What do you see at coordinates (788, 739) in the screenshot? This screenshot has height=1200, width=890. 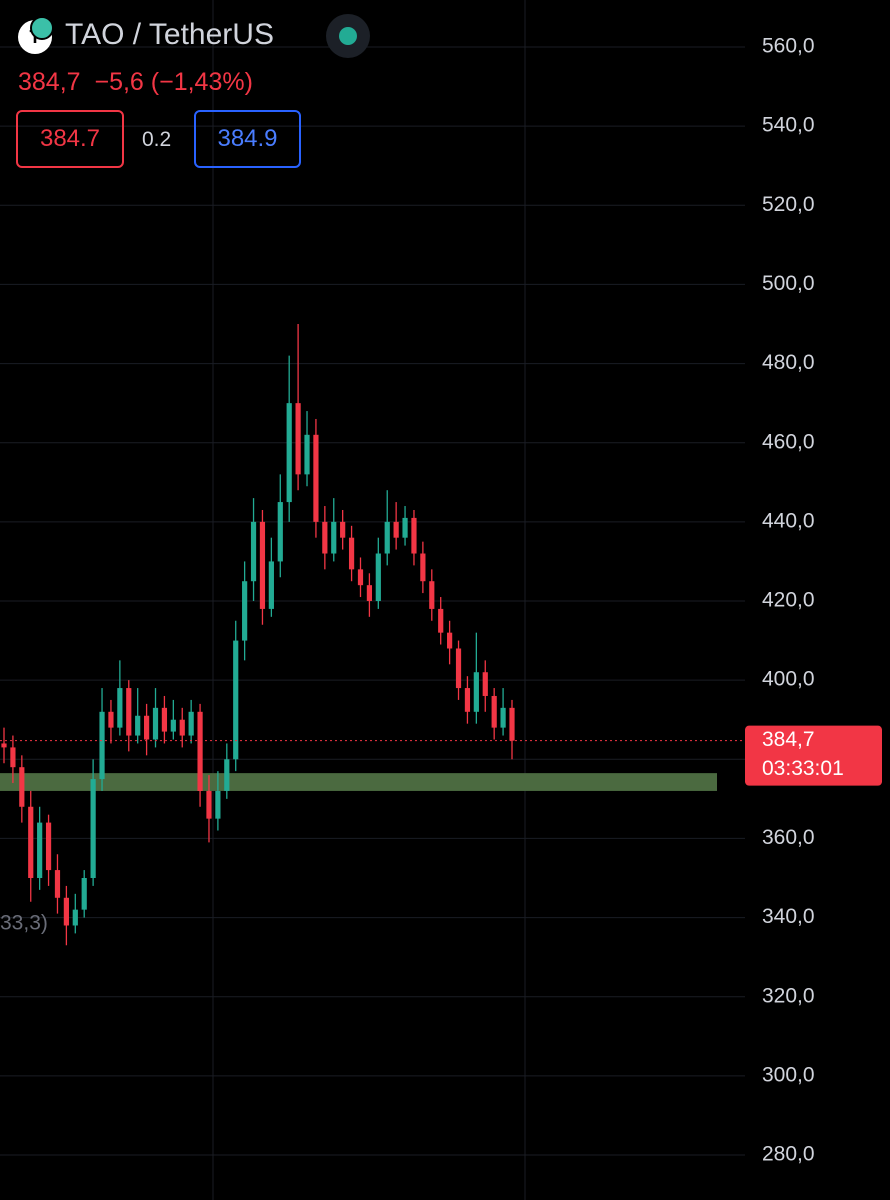 I see `price-tag-value: 384,7` at bounding box center [788, 739].